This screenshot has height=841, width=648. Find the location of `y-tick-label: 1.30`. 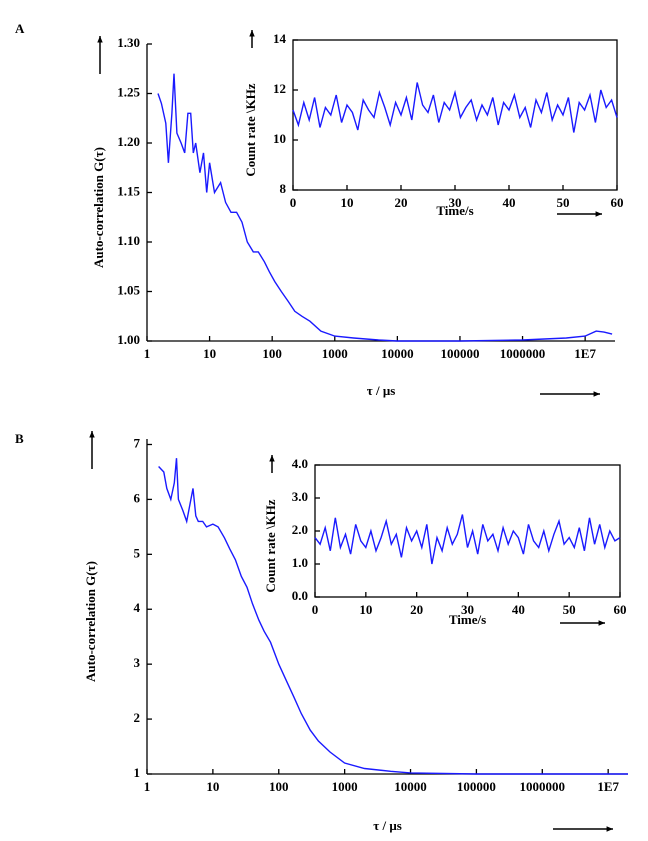

y-tick-label: 1.30 is located at coordinates (128, 42).